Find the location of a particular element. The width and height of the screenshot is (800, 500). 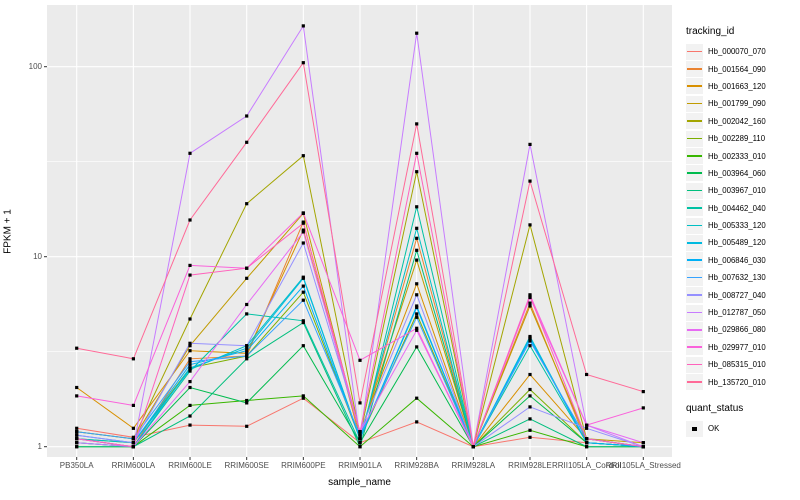

legend-title-tracking-id: tracking_id is located at coordinates (710, 31).